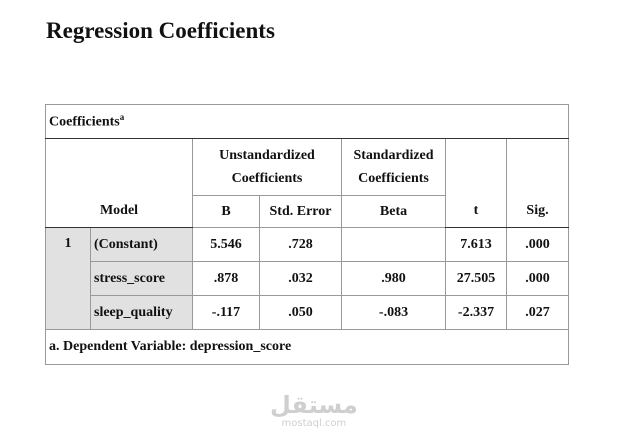  What do you see at coordinates (314, 423) in the screenshot?
I see `watermark-latin: mostaql.com` at bounding box center [314, 423].